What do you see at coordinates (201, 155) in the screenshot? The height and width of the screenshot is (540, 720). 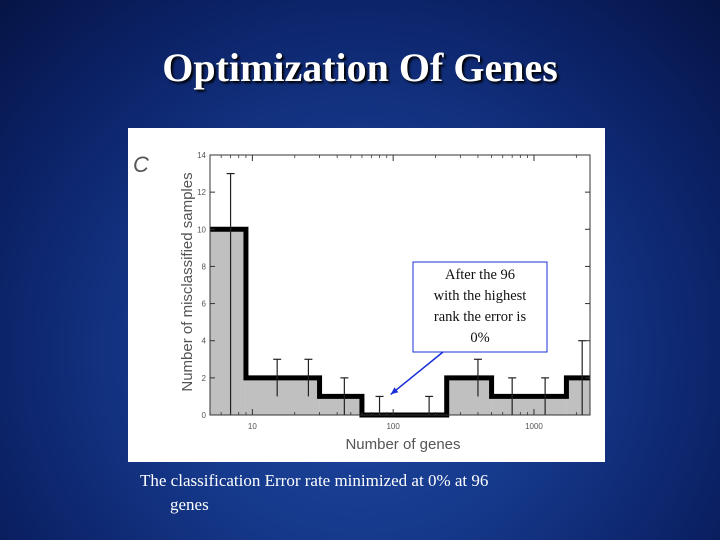 I see `y-tick-label-14: 14` at bounding box center [201, 155].